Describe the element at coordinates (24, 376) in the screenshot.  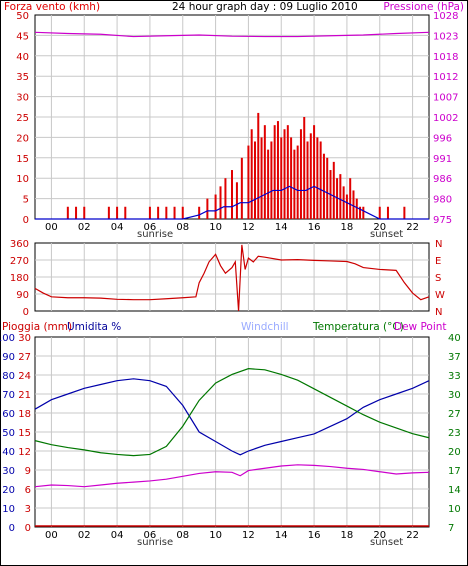
I see `rain-tick: 24` at that location.